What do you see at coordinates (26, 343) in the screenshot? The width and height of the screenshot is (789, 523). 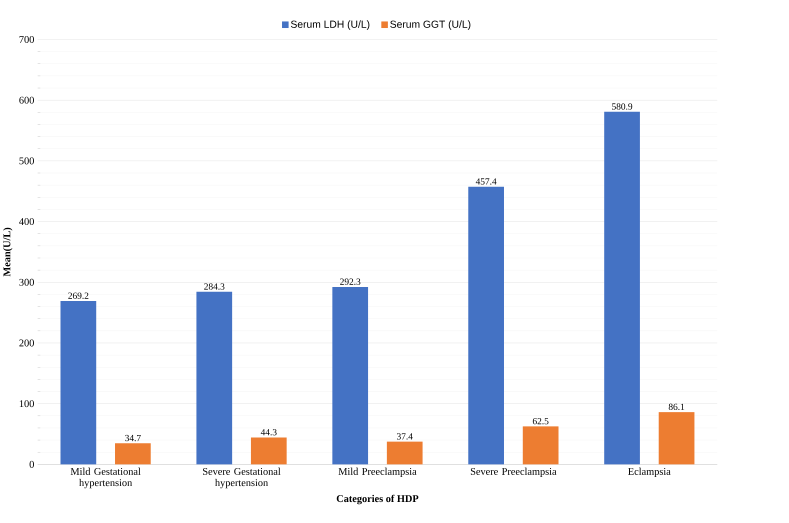 I see `y-tick-label: 200` at bounding box center [26, 343].